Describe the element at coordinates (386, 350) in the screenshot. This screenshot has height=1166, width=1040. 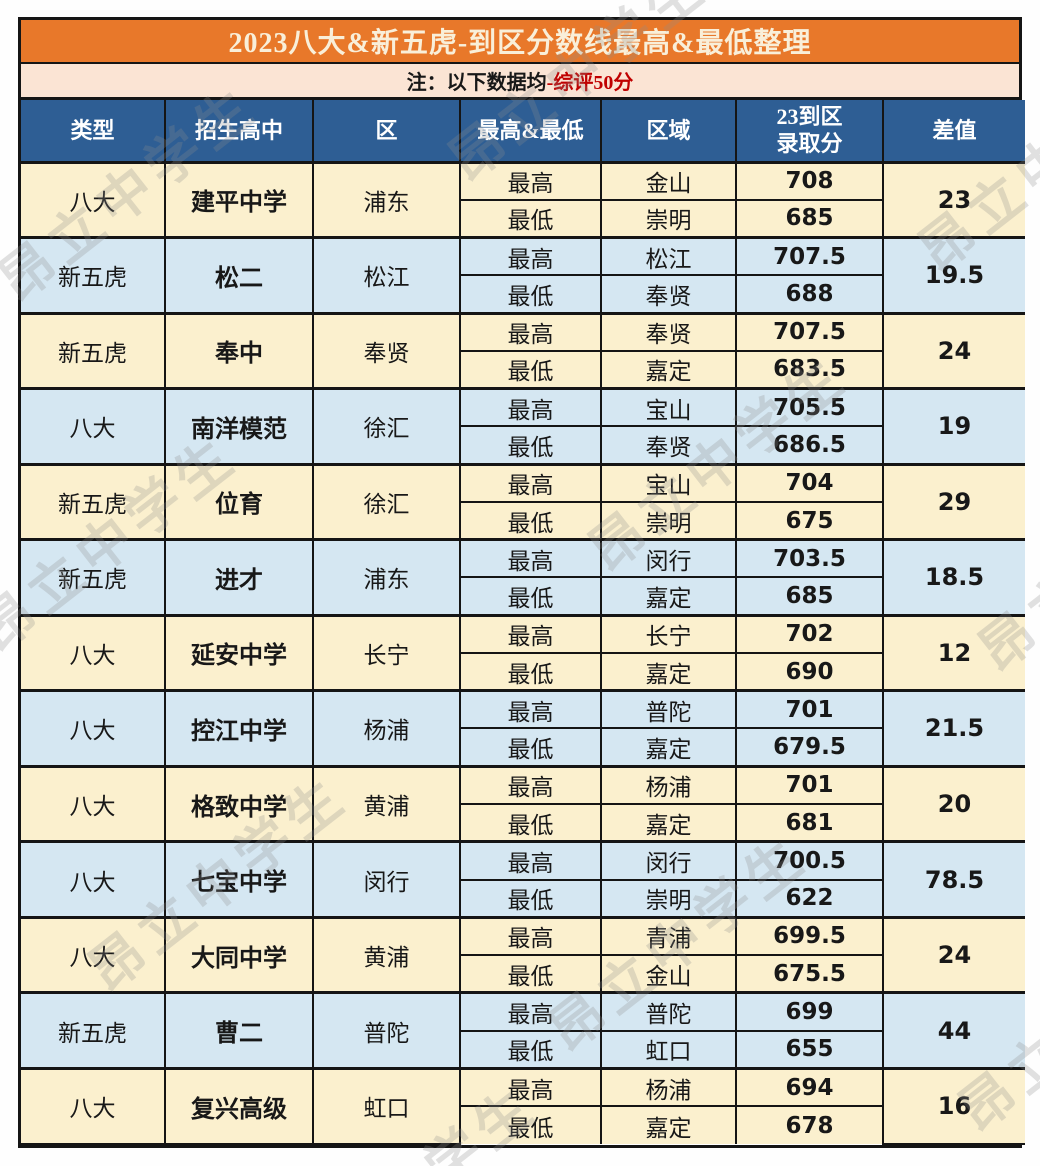
I see `school-district-cell: 奉贤` at that location.